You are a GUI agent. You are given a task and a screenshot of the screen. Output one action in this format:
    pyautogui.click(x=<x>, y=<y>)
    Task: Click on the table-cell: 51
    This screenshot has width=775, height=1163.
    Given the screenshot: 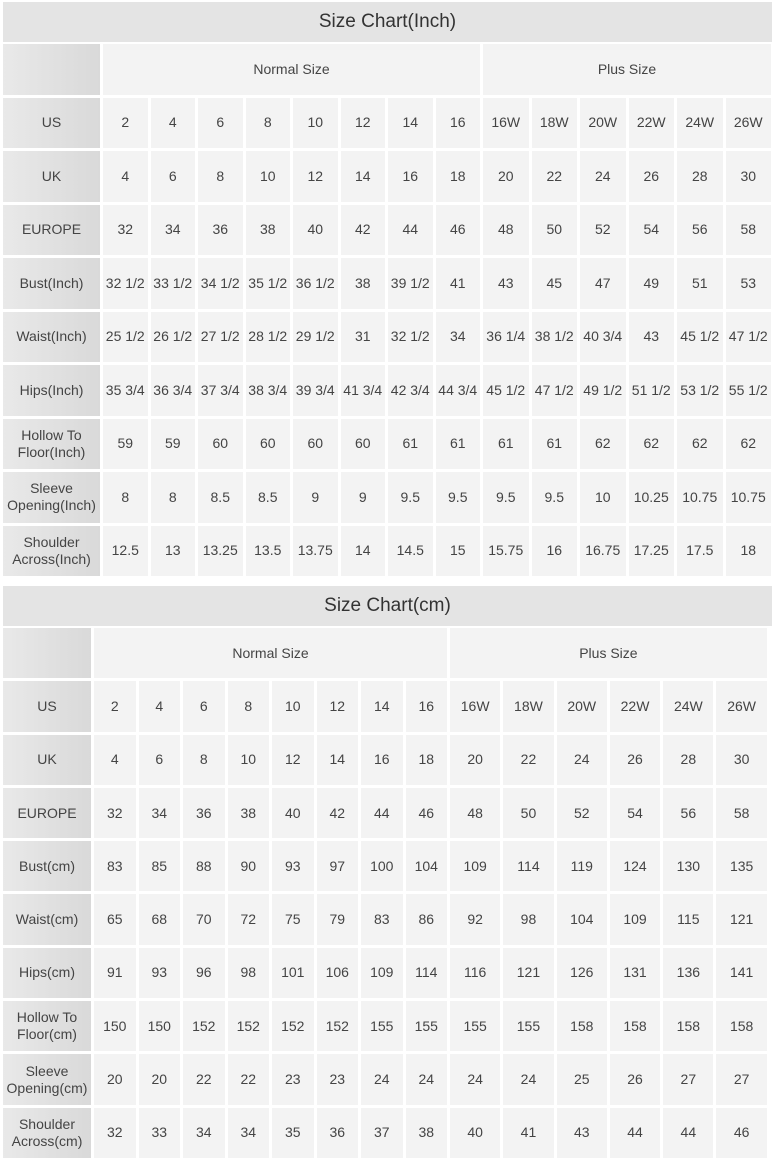 What is the action you would take?
    pyautogui.click(x=700, y=283)
    